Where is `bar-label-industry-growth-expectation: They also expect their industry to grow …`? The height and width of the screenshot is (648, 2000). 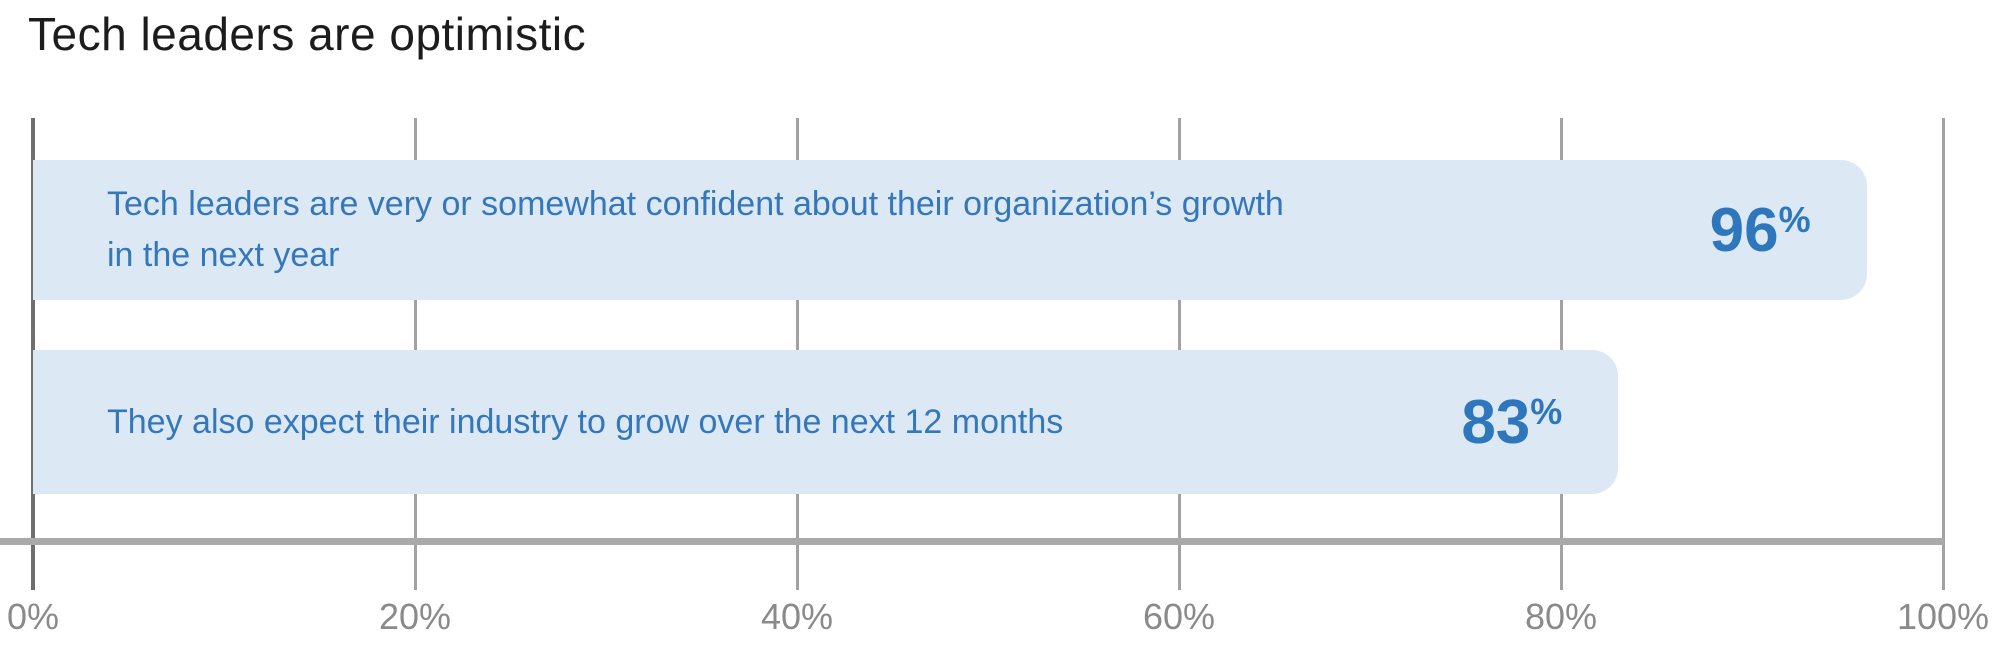 bar-label-industry-growth-expectation: They also expect their industry to grow … is located at coordinates (585, 421).